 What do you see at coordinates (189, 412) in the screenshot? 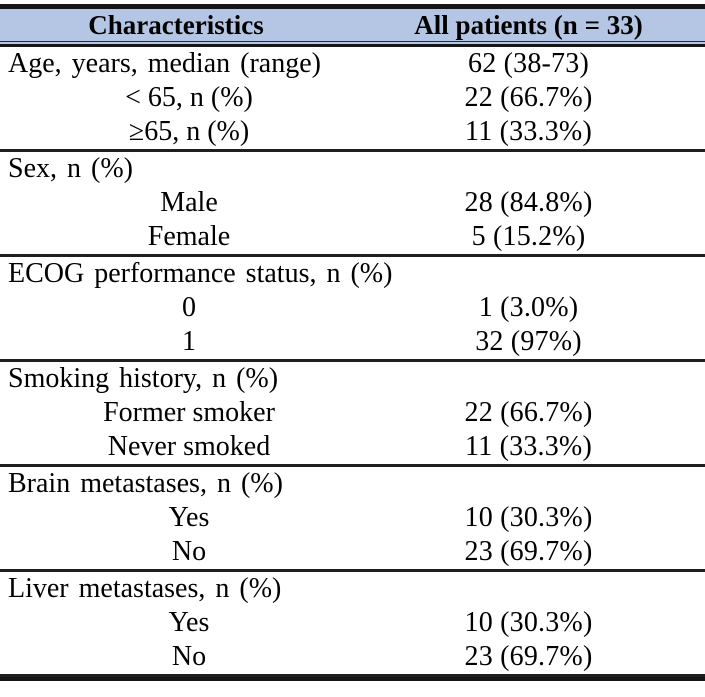
I see `row-label: Former smoker` at bounding box center [189, 412].